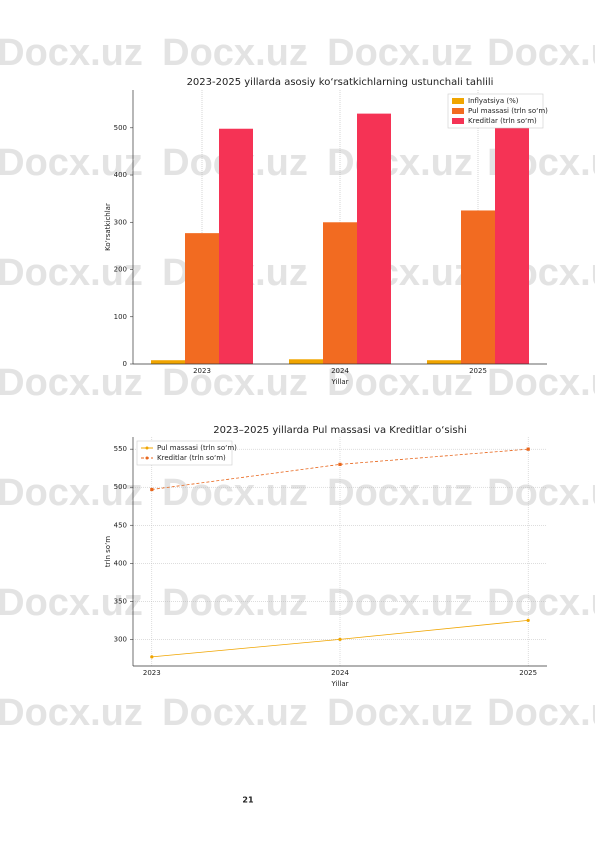 This screenshot has width=595, height=842. I want to click on y-tick-label: 200, so click(120, 270).